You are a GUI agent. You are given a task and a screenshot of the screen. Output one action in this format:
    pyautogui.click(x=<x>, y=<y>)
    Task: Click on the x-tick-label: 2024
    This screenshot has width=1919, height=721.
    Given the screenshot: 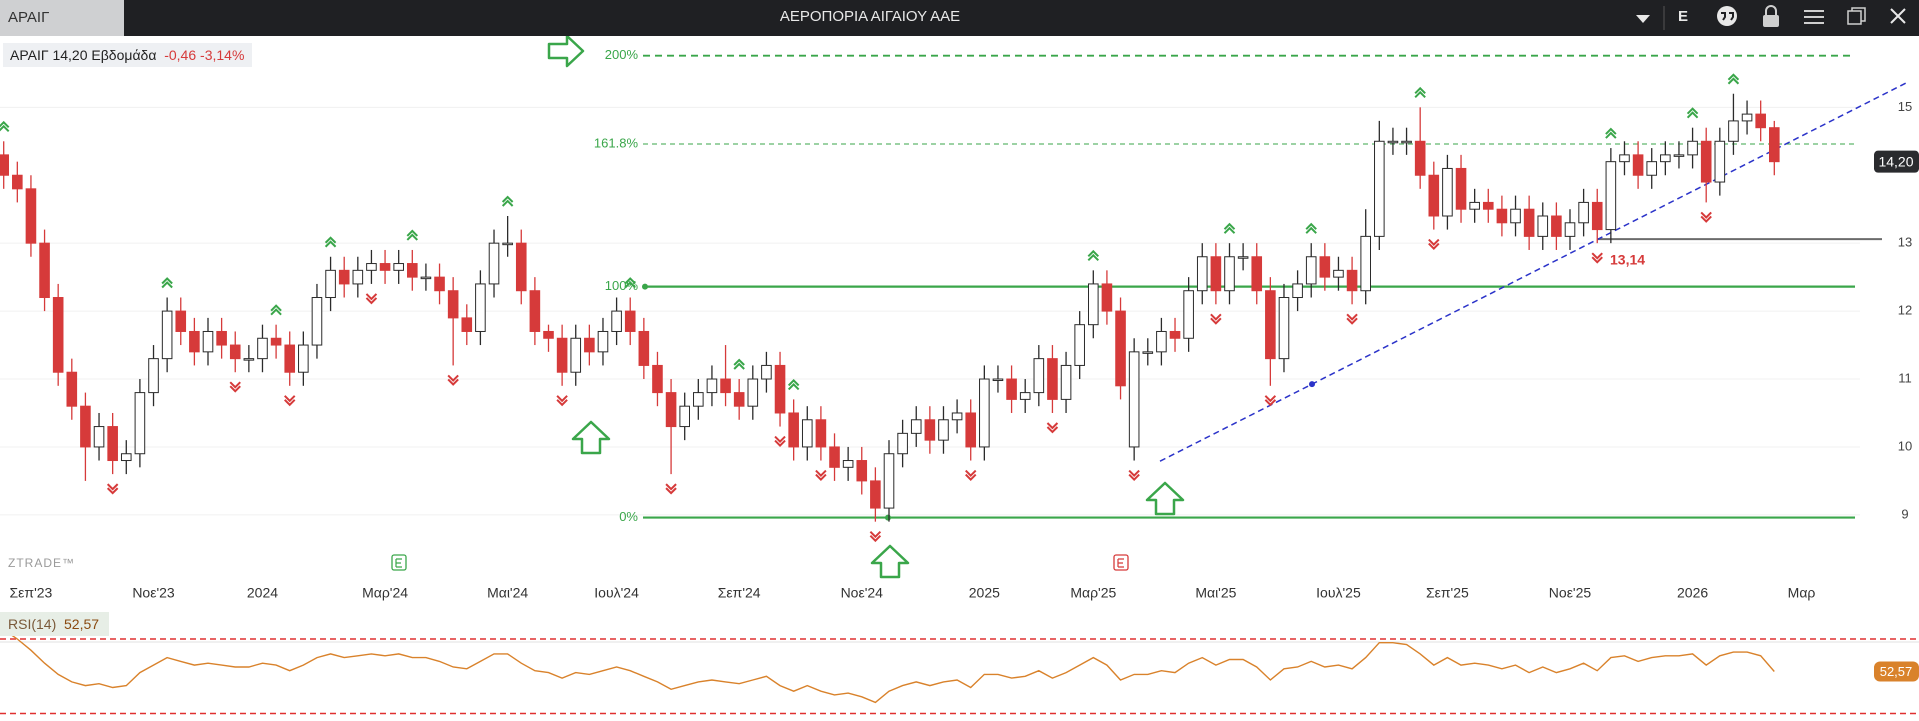 What is the action you would take?
    pyautogui.click(x=262, y=593)
    